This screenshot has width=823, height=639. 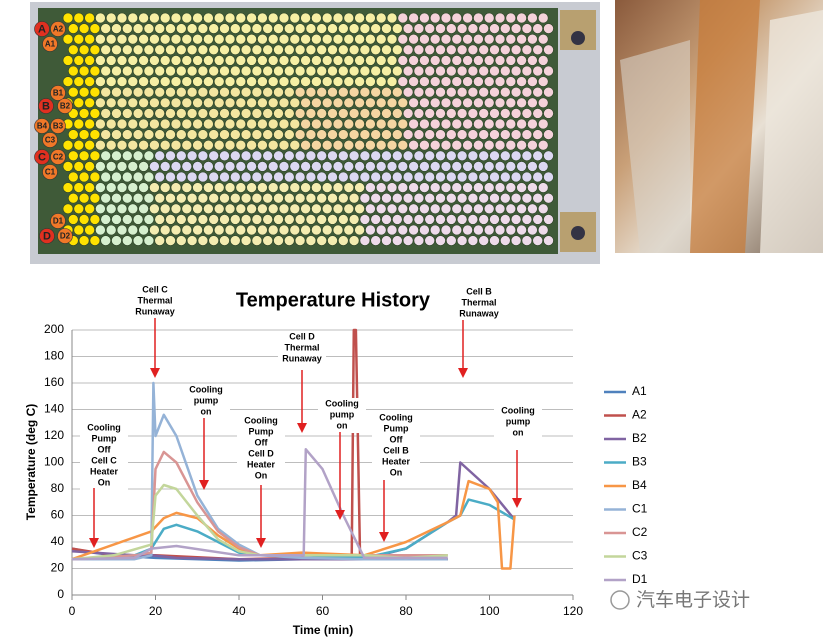 I want to click on series-line, so click(x=293, y=511).